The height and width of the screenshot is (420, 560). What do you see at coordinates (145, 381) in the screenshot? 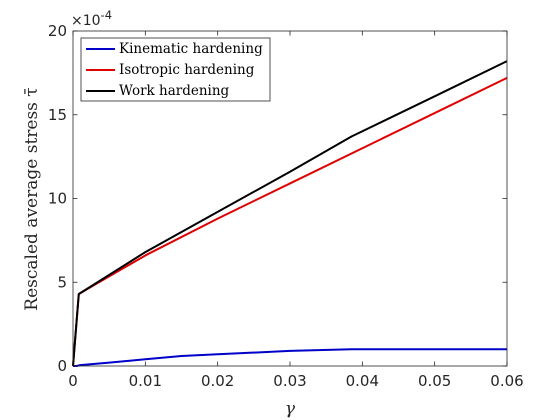
I see `x-tick-label: 0.01` at bounding box center [145, 381].